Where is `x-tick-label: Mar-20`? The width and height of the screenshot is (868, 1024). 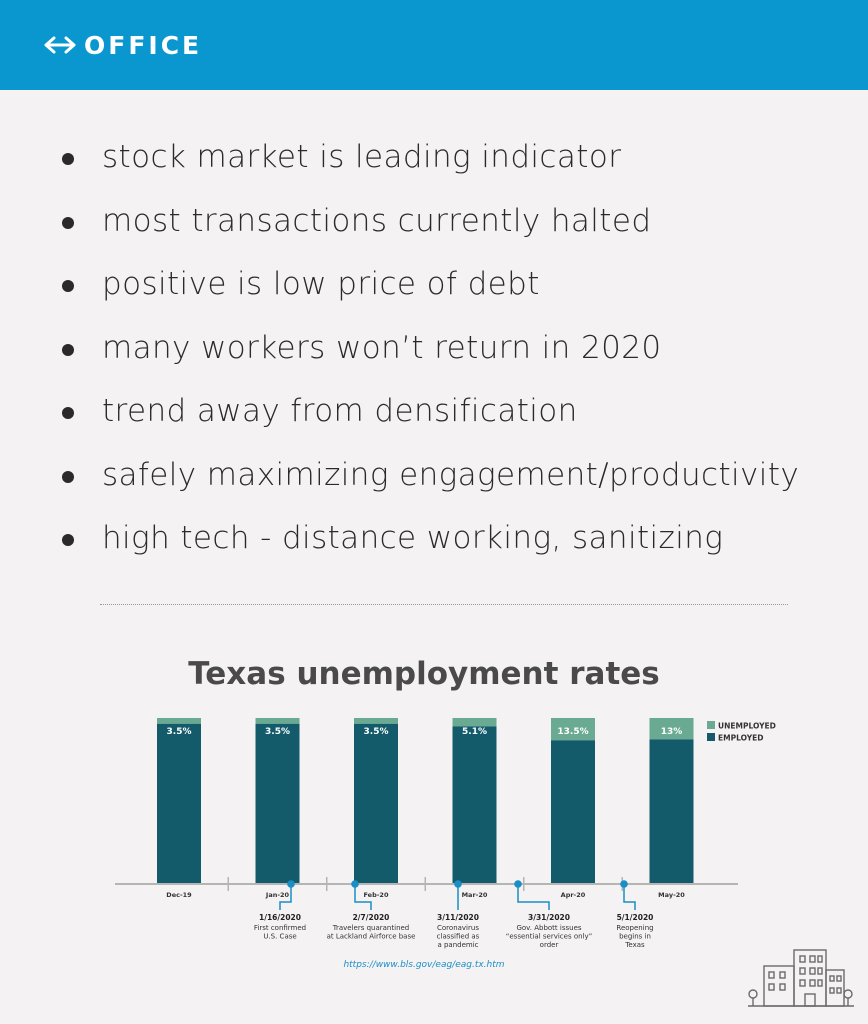 x-tick-label: Mar-20 is located at coordinates (475, 895).